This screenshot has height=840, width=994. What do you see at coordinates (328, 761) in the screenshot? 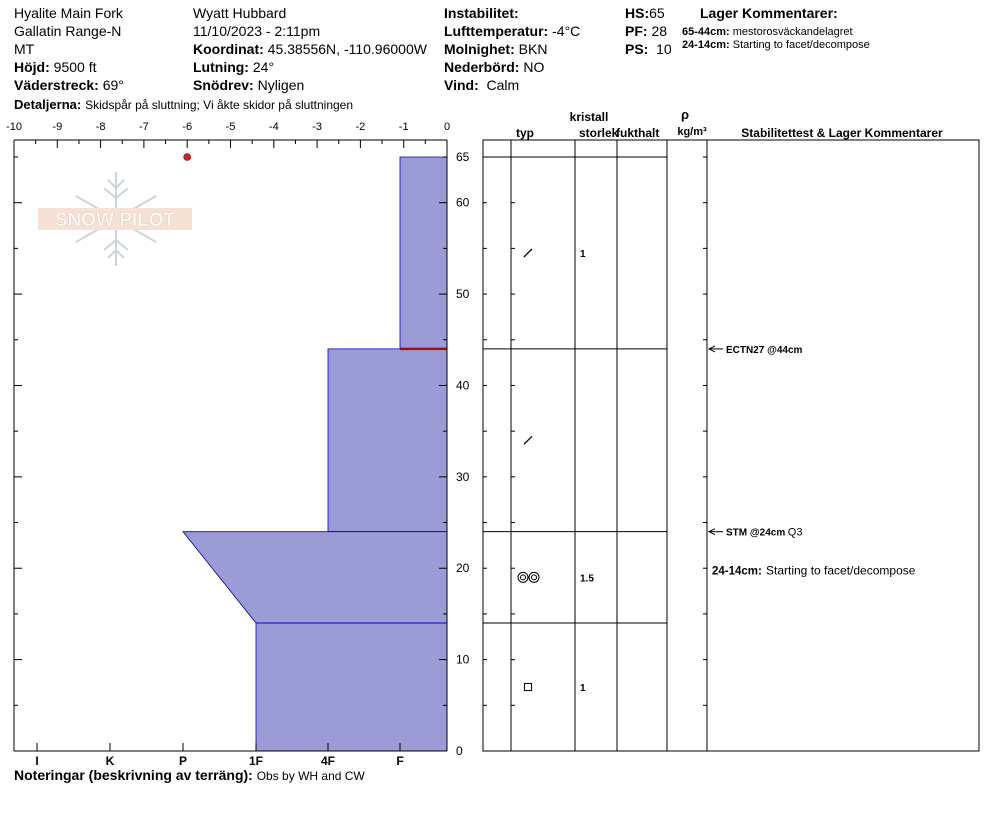
I see `hardness-label: 4F` at bounding box center [328, 761].